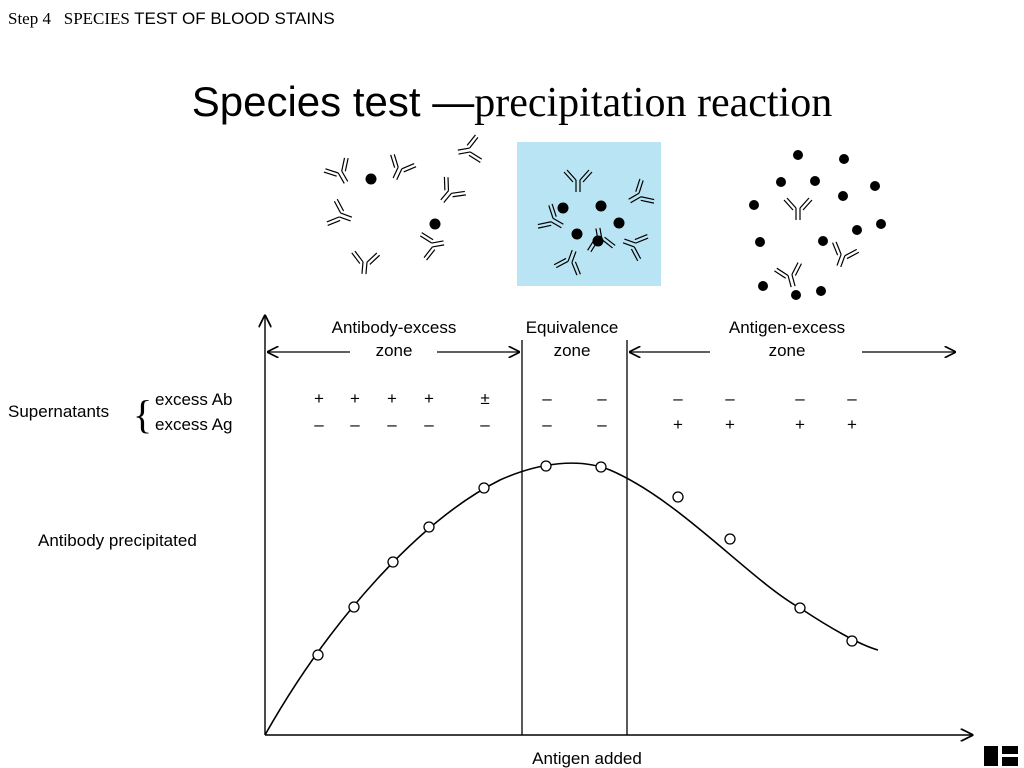 The width and height of the screenshot is (1024, 768). Describe the element at coordinates (58, 411) in the screenshot. I see `supernatants-label: Supernatants` at that location.